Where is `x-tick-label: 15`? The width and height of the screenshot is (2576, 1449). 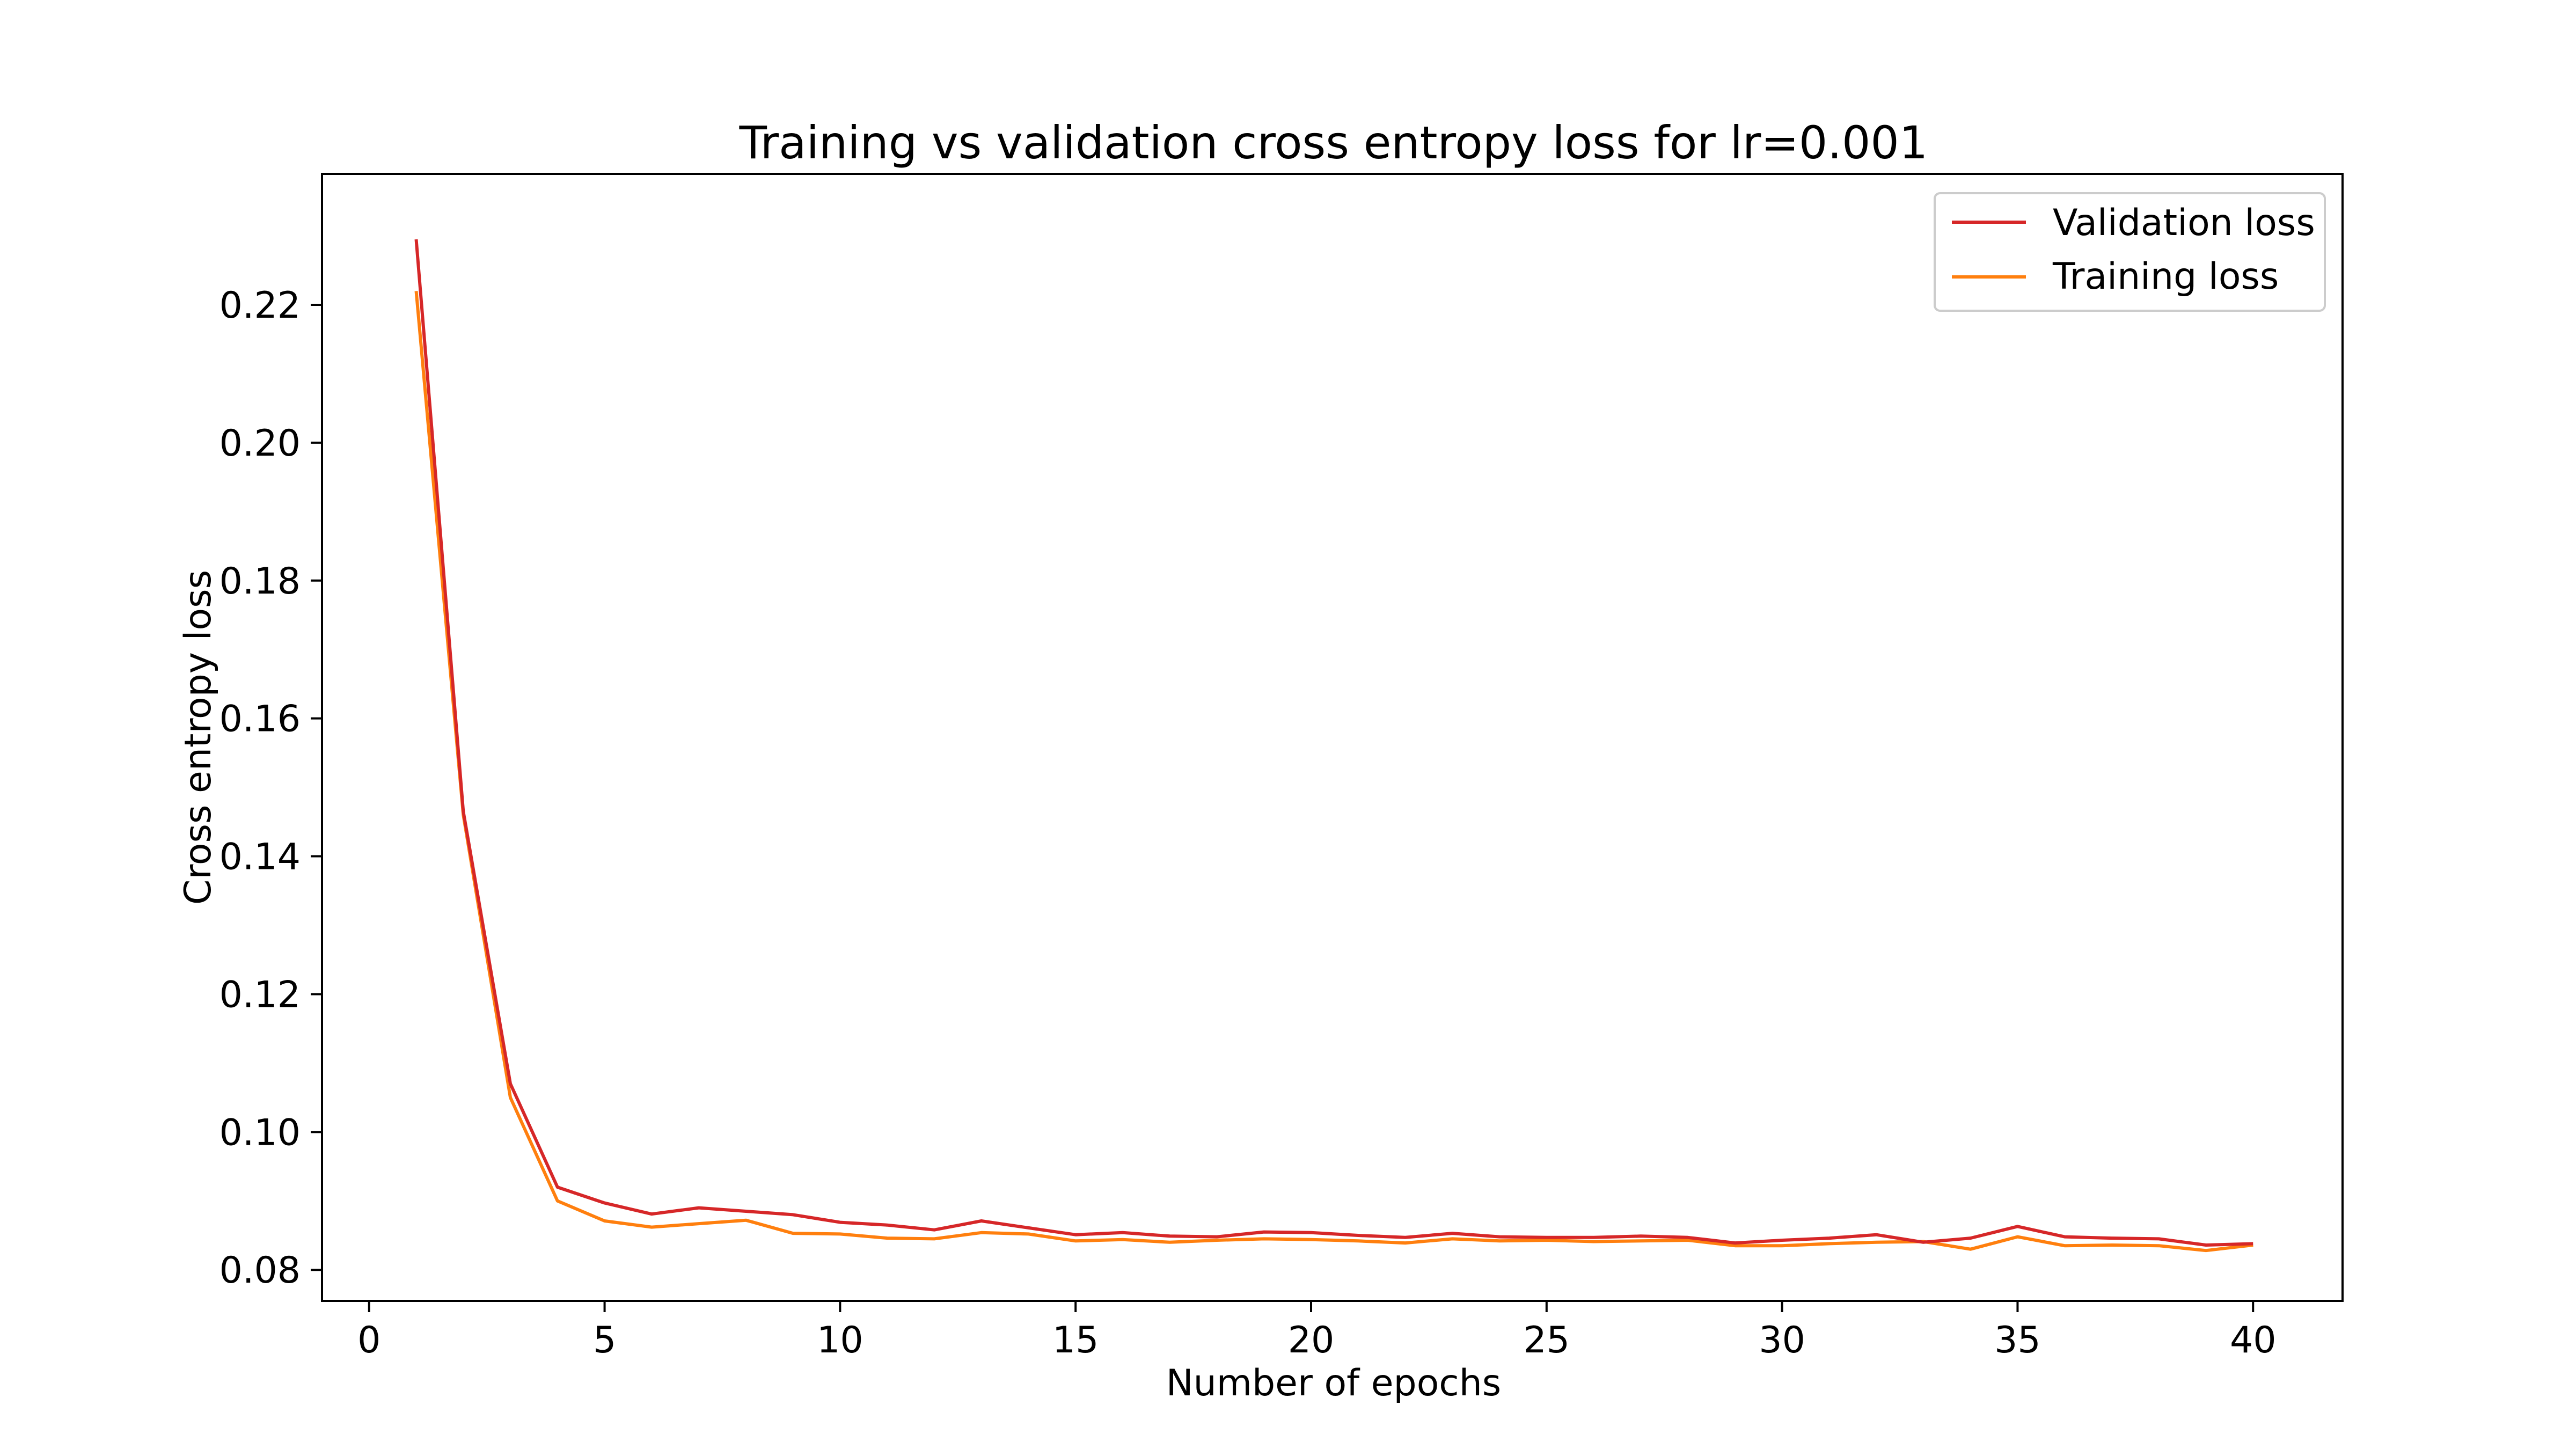
x-tick-label: 15 is located at coordinates (1075, 1340).